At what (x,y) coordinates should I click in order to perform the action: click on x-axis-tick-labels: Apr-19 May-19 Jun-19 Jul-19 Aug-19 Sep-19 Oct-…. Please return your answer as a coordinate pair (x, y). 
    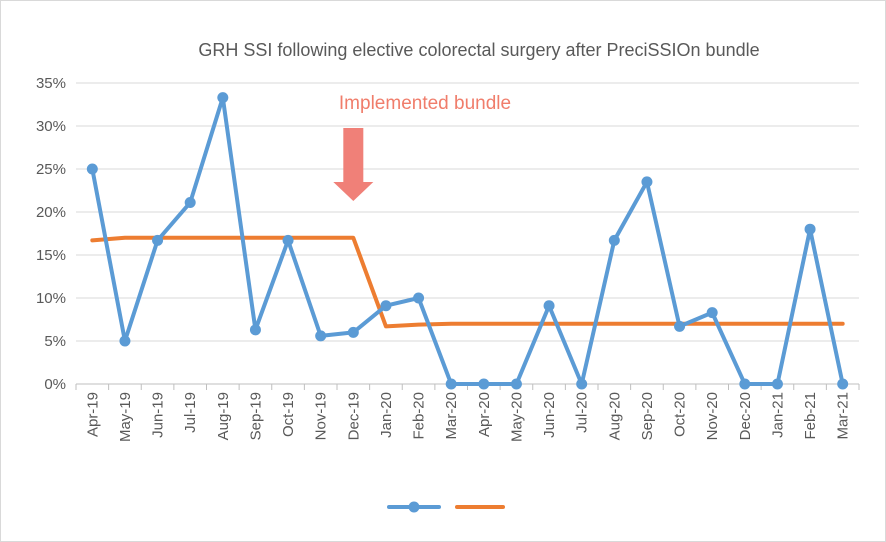
    Looking at the image, I should click on (467, 417).